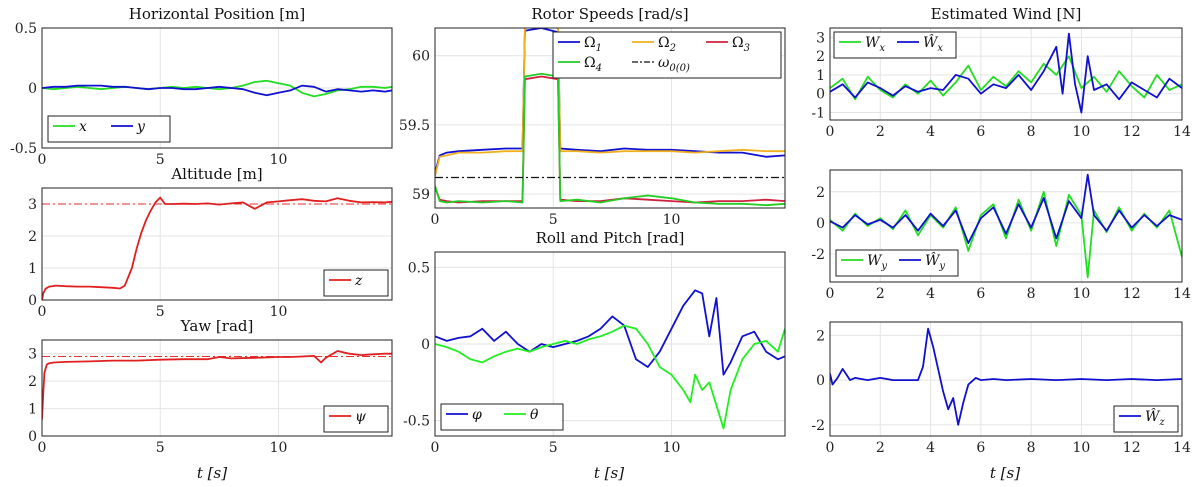 This screenshot has width=1199, height=487. What do you see at coordinates (877, 262) in the screenshot?
I see `legend-label: Wy` at bounding box center [877, 262].